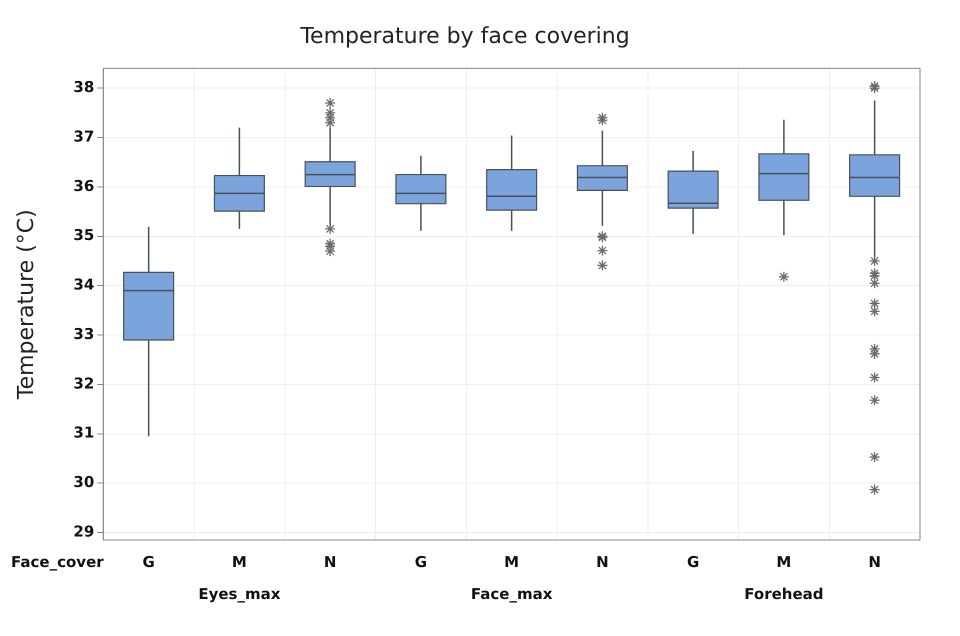 This screenshot has width=960, height=636. I want to click on y-tick-label: 36, so click(83, 185).